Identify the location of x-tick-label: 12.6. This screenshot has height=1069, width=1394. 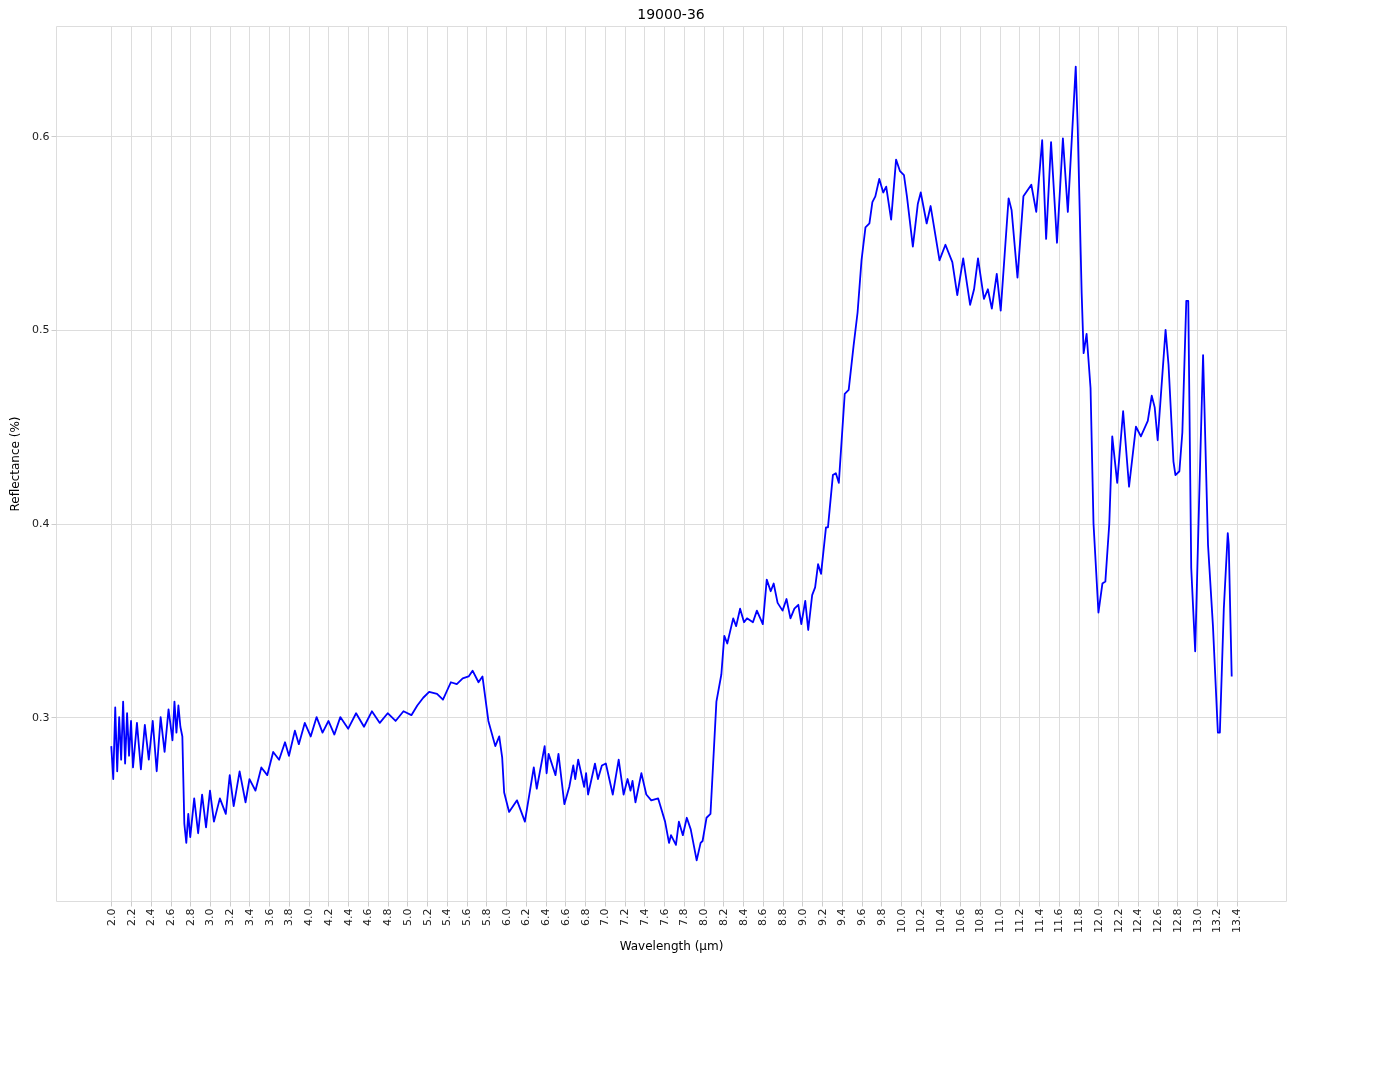
(1158, 920).